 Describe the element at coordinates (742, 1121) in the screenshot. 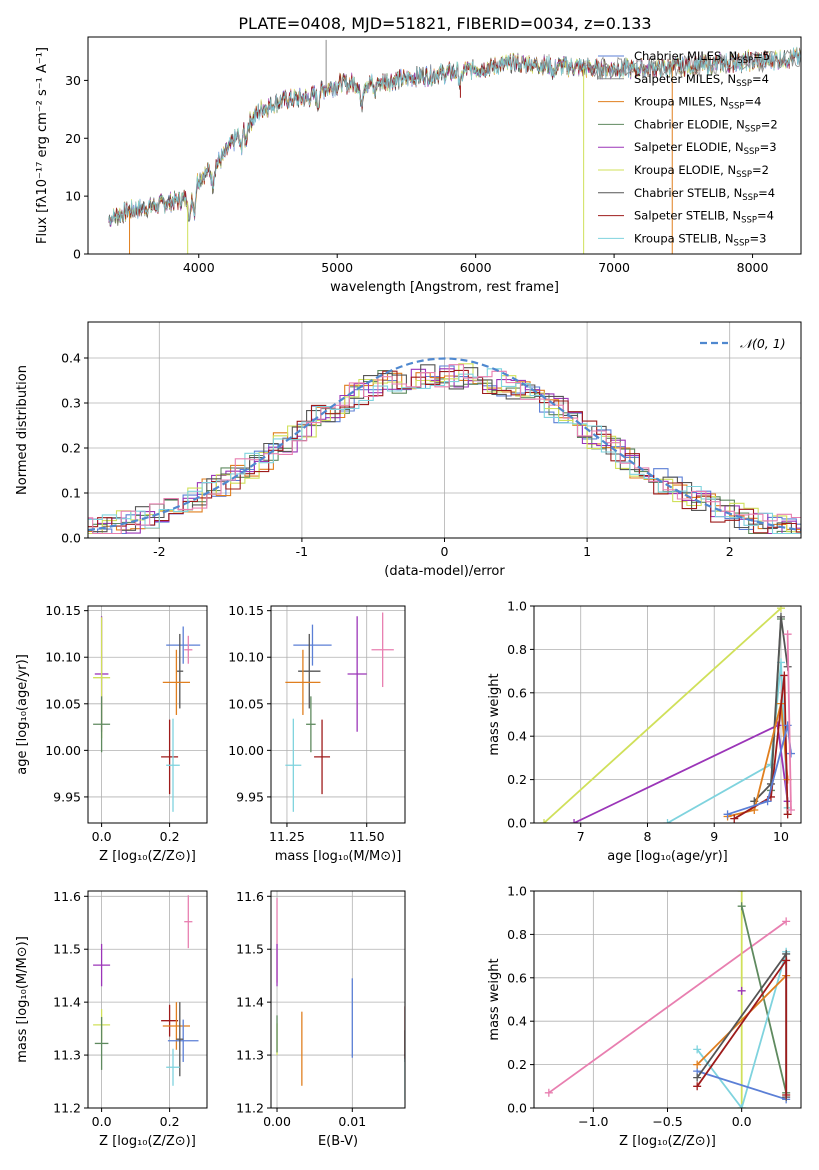

I see `x-tick-label: 0.0` at that location.